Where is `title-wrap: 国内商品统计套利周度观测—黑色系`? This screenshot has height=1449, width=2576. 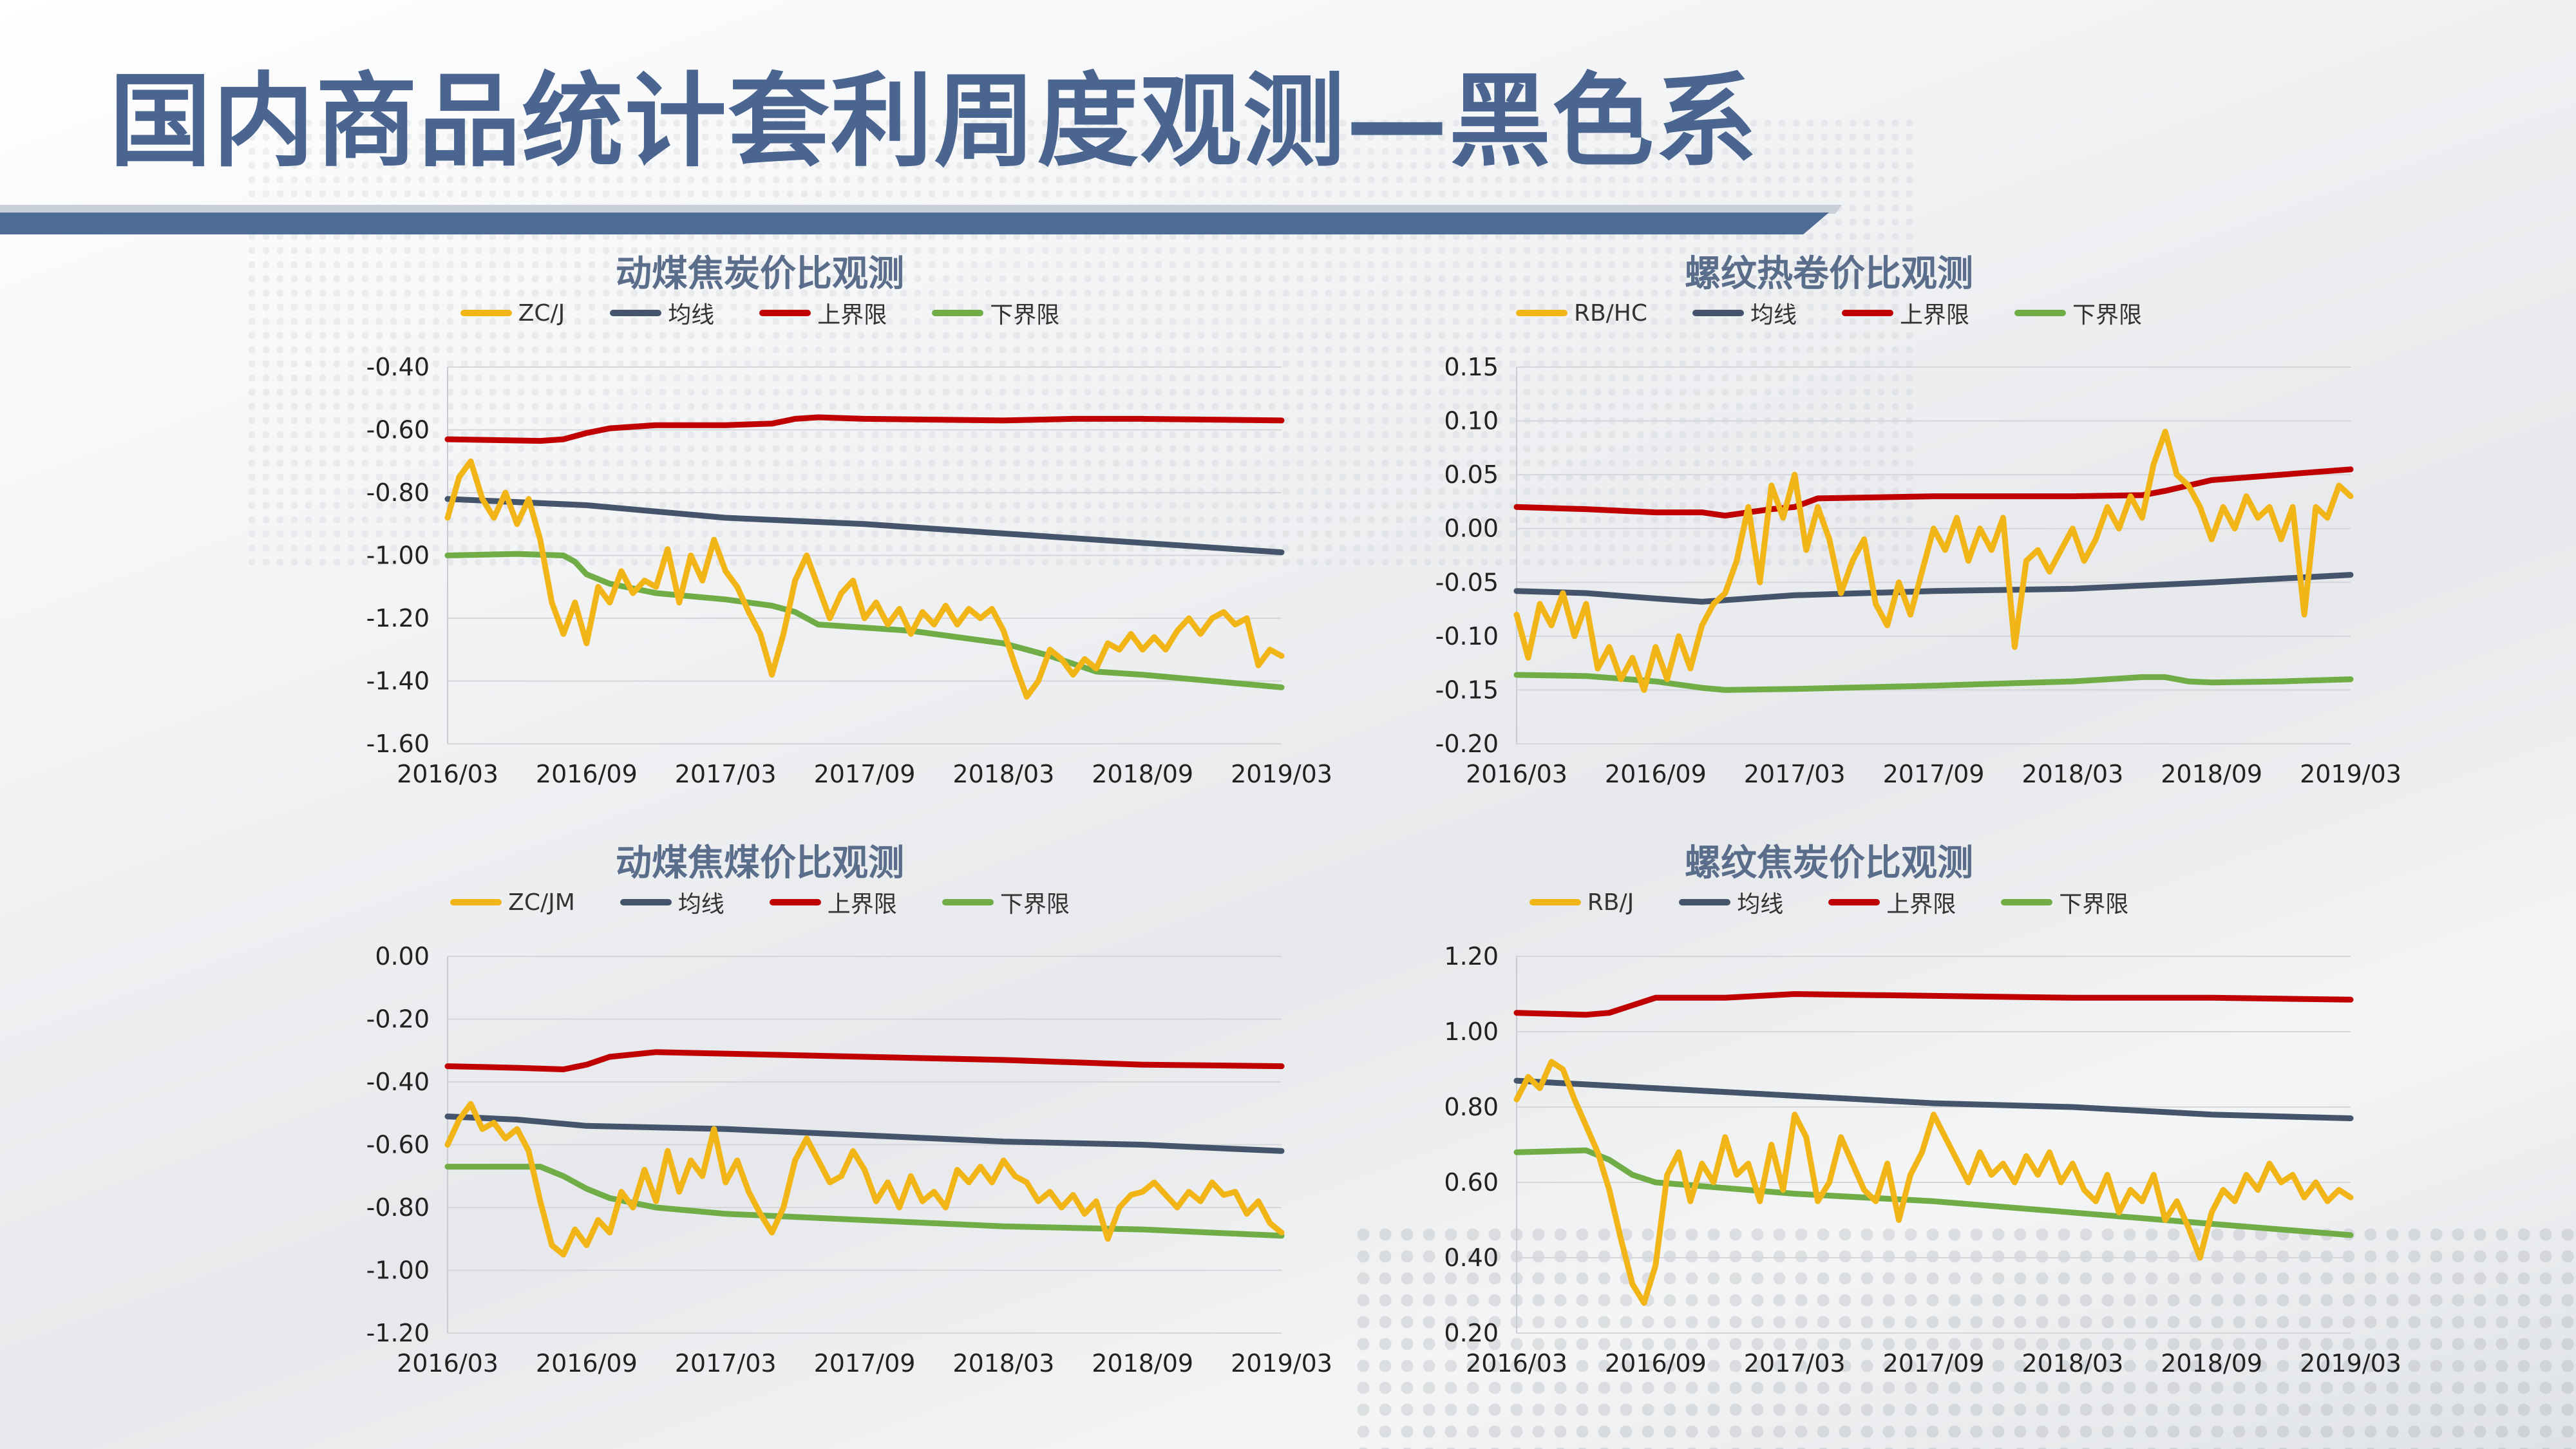 title-wrap: 国内商品统计套利周度观测—黑色系 is located at coordinates (934, 122).